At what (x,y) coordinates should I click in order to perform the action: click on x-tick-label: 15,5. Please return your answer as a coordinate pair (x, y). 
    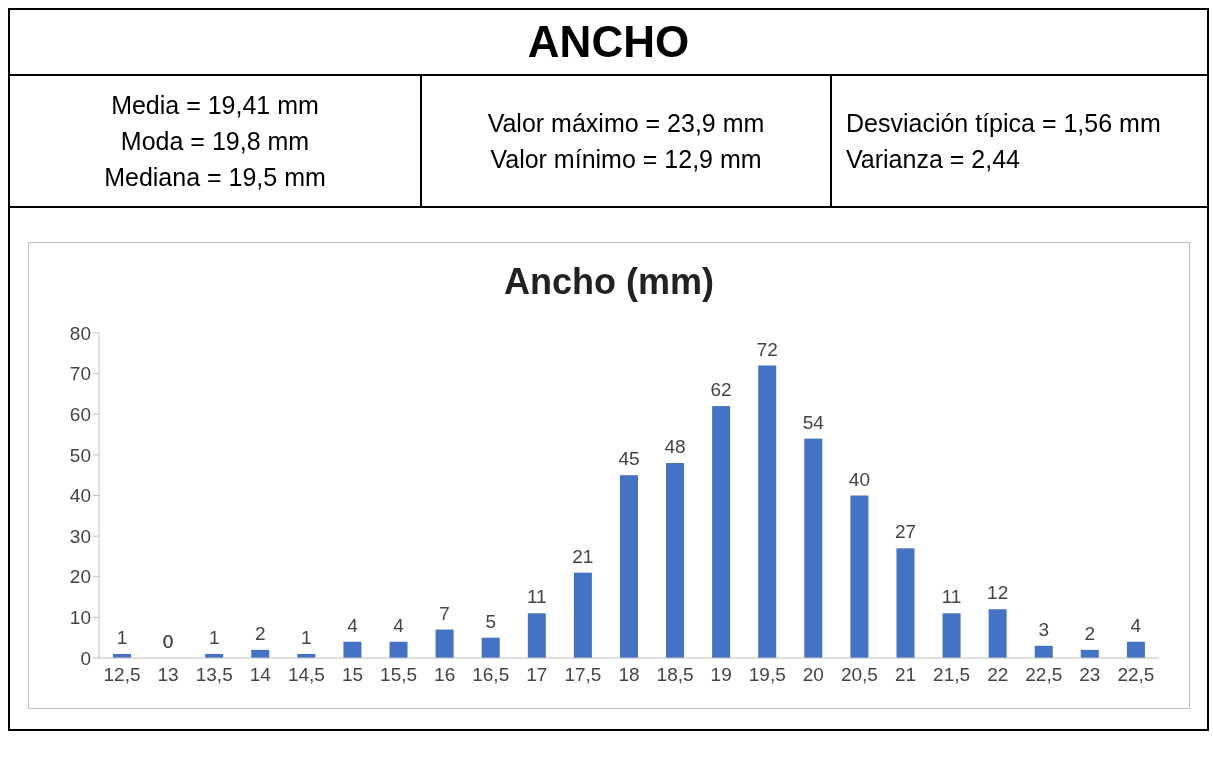
    Looking at the image, I should click on (399, 675).